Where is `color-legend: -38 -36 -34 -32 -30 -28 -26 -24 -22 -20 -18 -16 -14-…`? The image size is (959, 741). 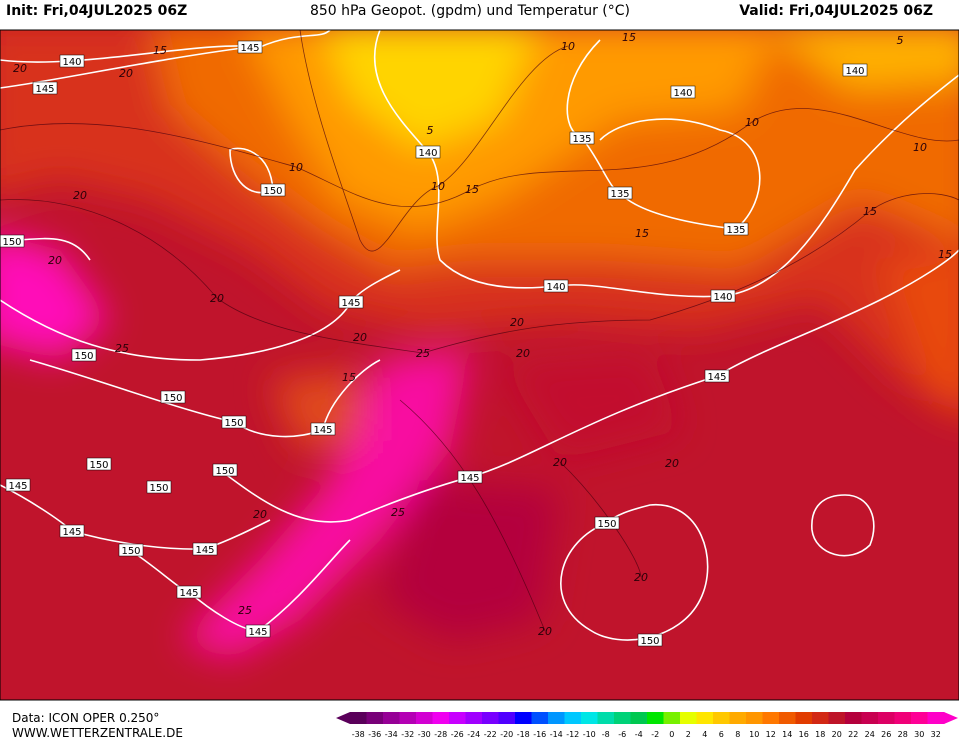 color-legend: -38 -36 -34 -32 -30 -28 -26 -24 -22 -20 -18 -16 -14-… is located at coordinates (647, 725).